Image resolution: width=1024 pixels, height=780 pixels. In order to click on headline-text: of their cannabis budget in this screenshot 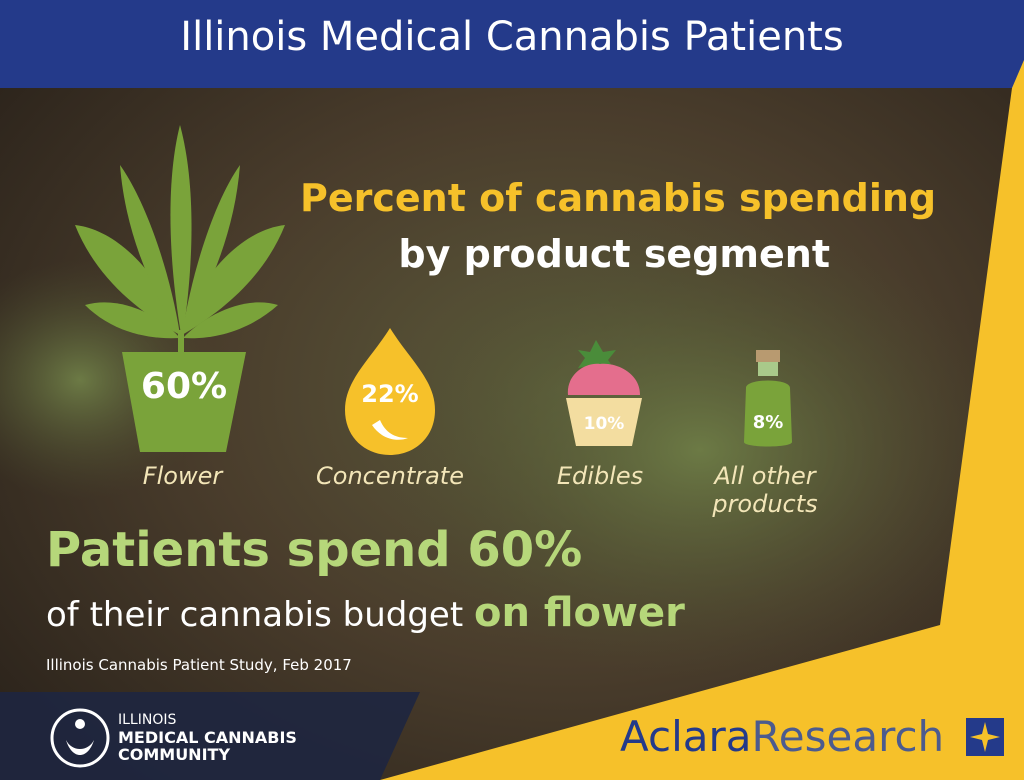, I will do `click(255, 615)`.